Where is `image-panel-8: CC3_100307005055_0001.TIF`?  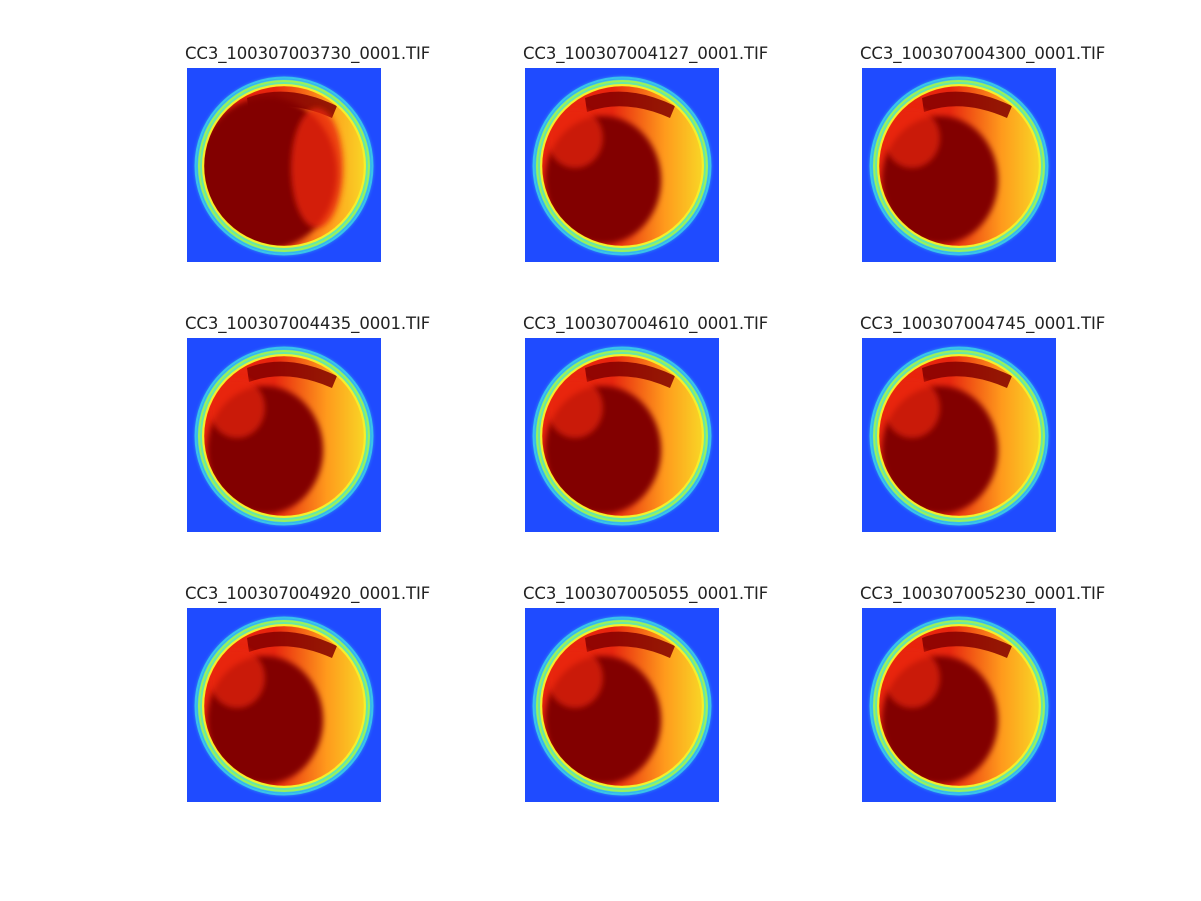 image-panel-8: CC3_100307005055_0001.TIF is located at coordinates (653, 704).